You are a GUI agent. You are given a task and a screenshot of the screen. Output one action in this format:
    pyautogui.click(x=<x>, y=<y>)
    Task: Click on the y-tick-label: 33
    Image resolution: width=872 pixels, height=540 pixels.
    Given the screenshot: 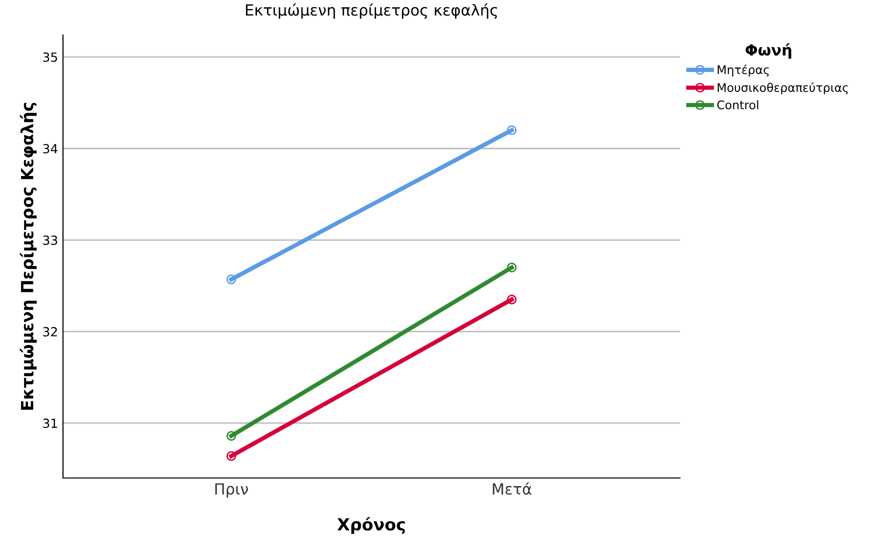 What is the action you would take?
    pyautogui.click(x=50, y=240)
    